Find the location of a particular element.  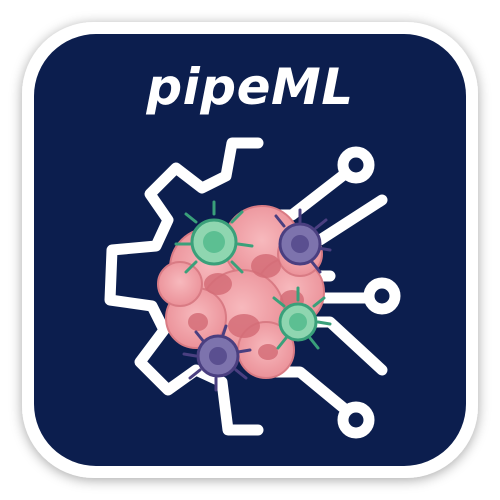

tumor-cell is located at coordinates (180, 284).